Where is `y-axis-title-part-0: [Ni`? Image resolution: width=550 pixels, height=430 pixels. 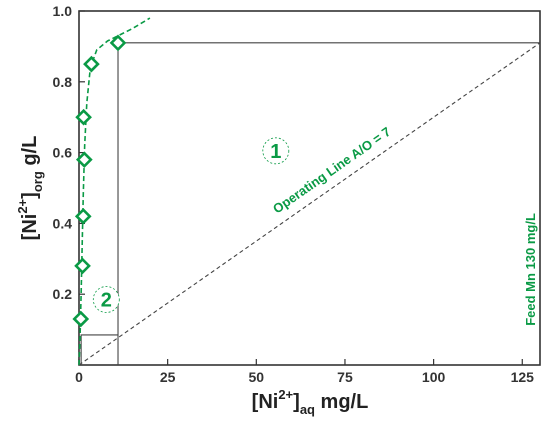
y-axis-title-part-0: [Ni is located at coordinates (30, 227).